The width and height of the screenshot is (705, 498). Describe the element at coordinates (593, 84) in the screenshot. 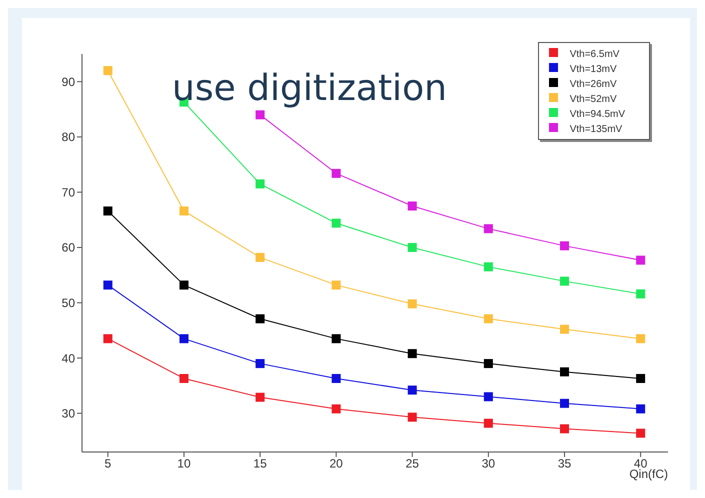

I see `legend-label: Vth=26mV` at that location.